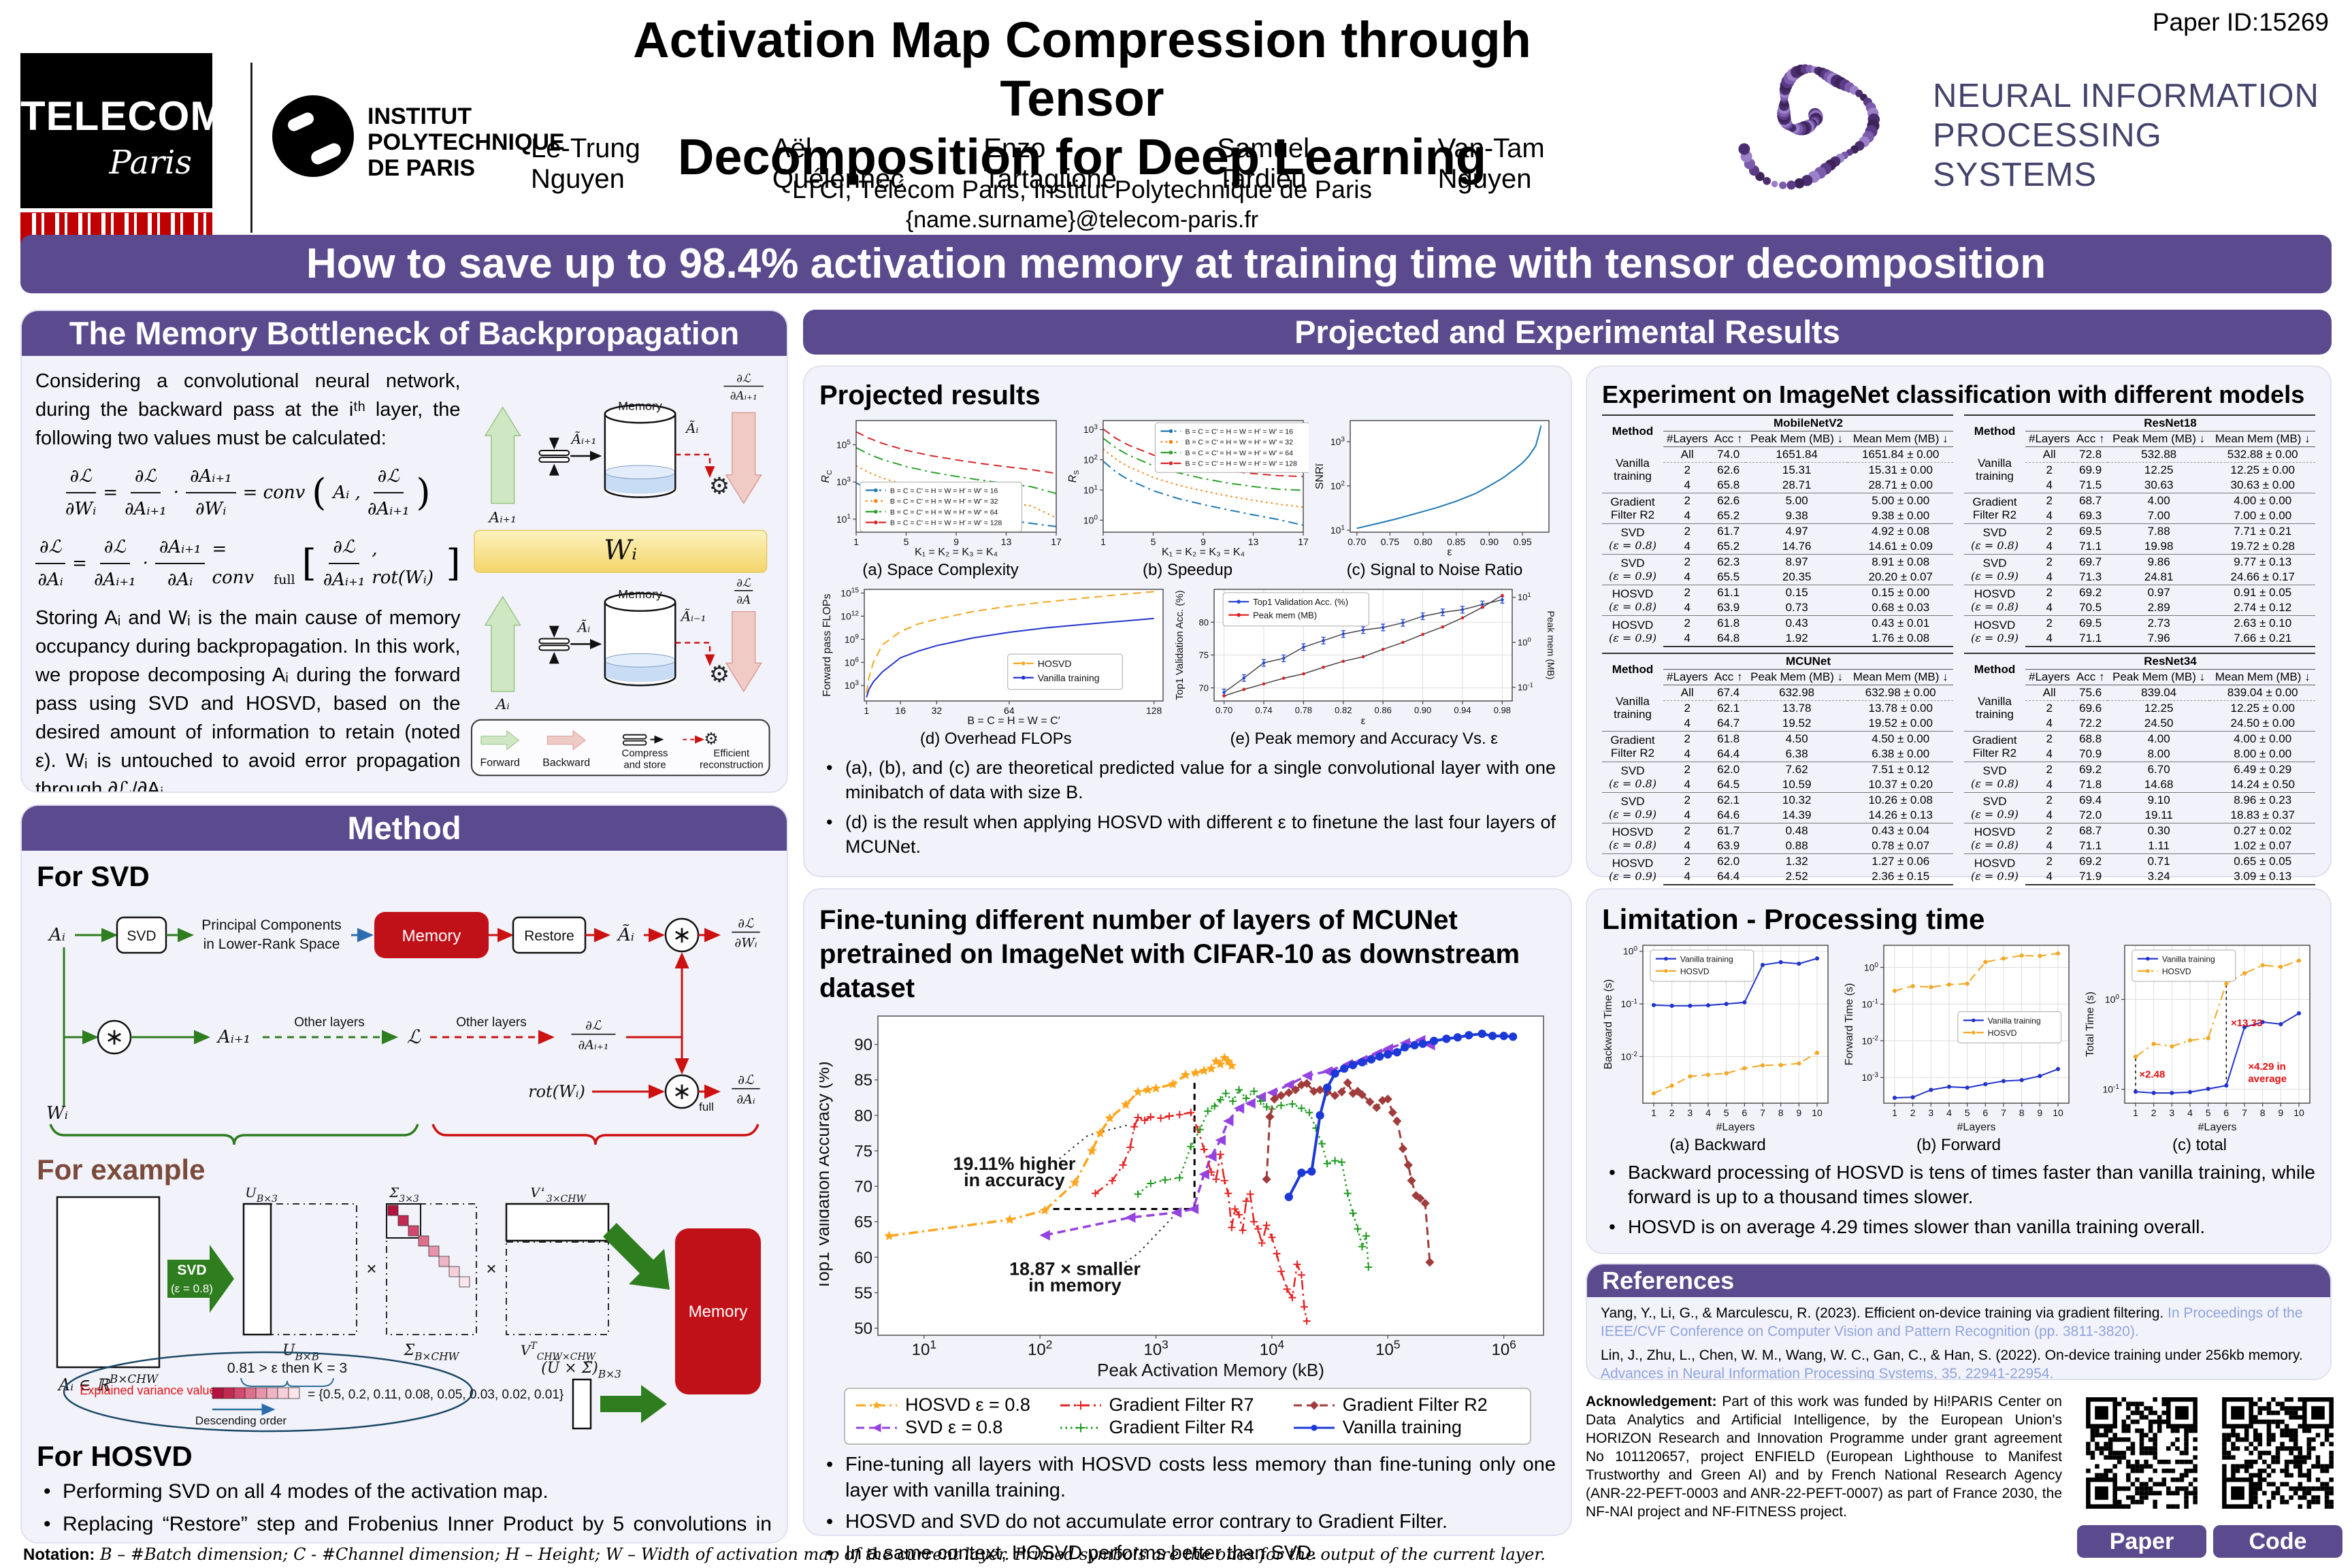 The image size is (2352, 1568). I want to click on table-row: SVD (ε = 0.8) 2 69.5 7.88 7.71 ± 0.21, so click(2139, 539).